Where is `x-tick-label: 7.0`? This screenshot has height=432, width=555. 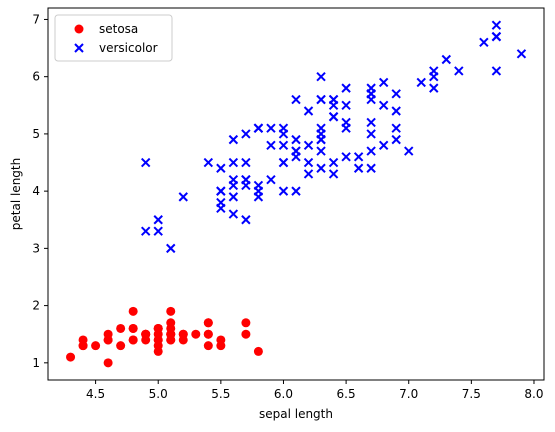
x-tick-label: 7.0 is located at coordinates (408, 394).